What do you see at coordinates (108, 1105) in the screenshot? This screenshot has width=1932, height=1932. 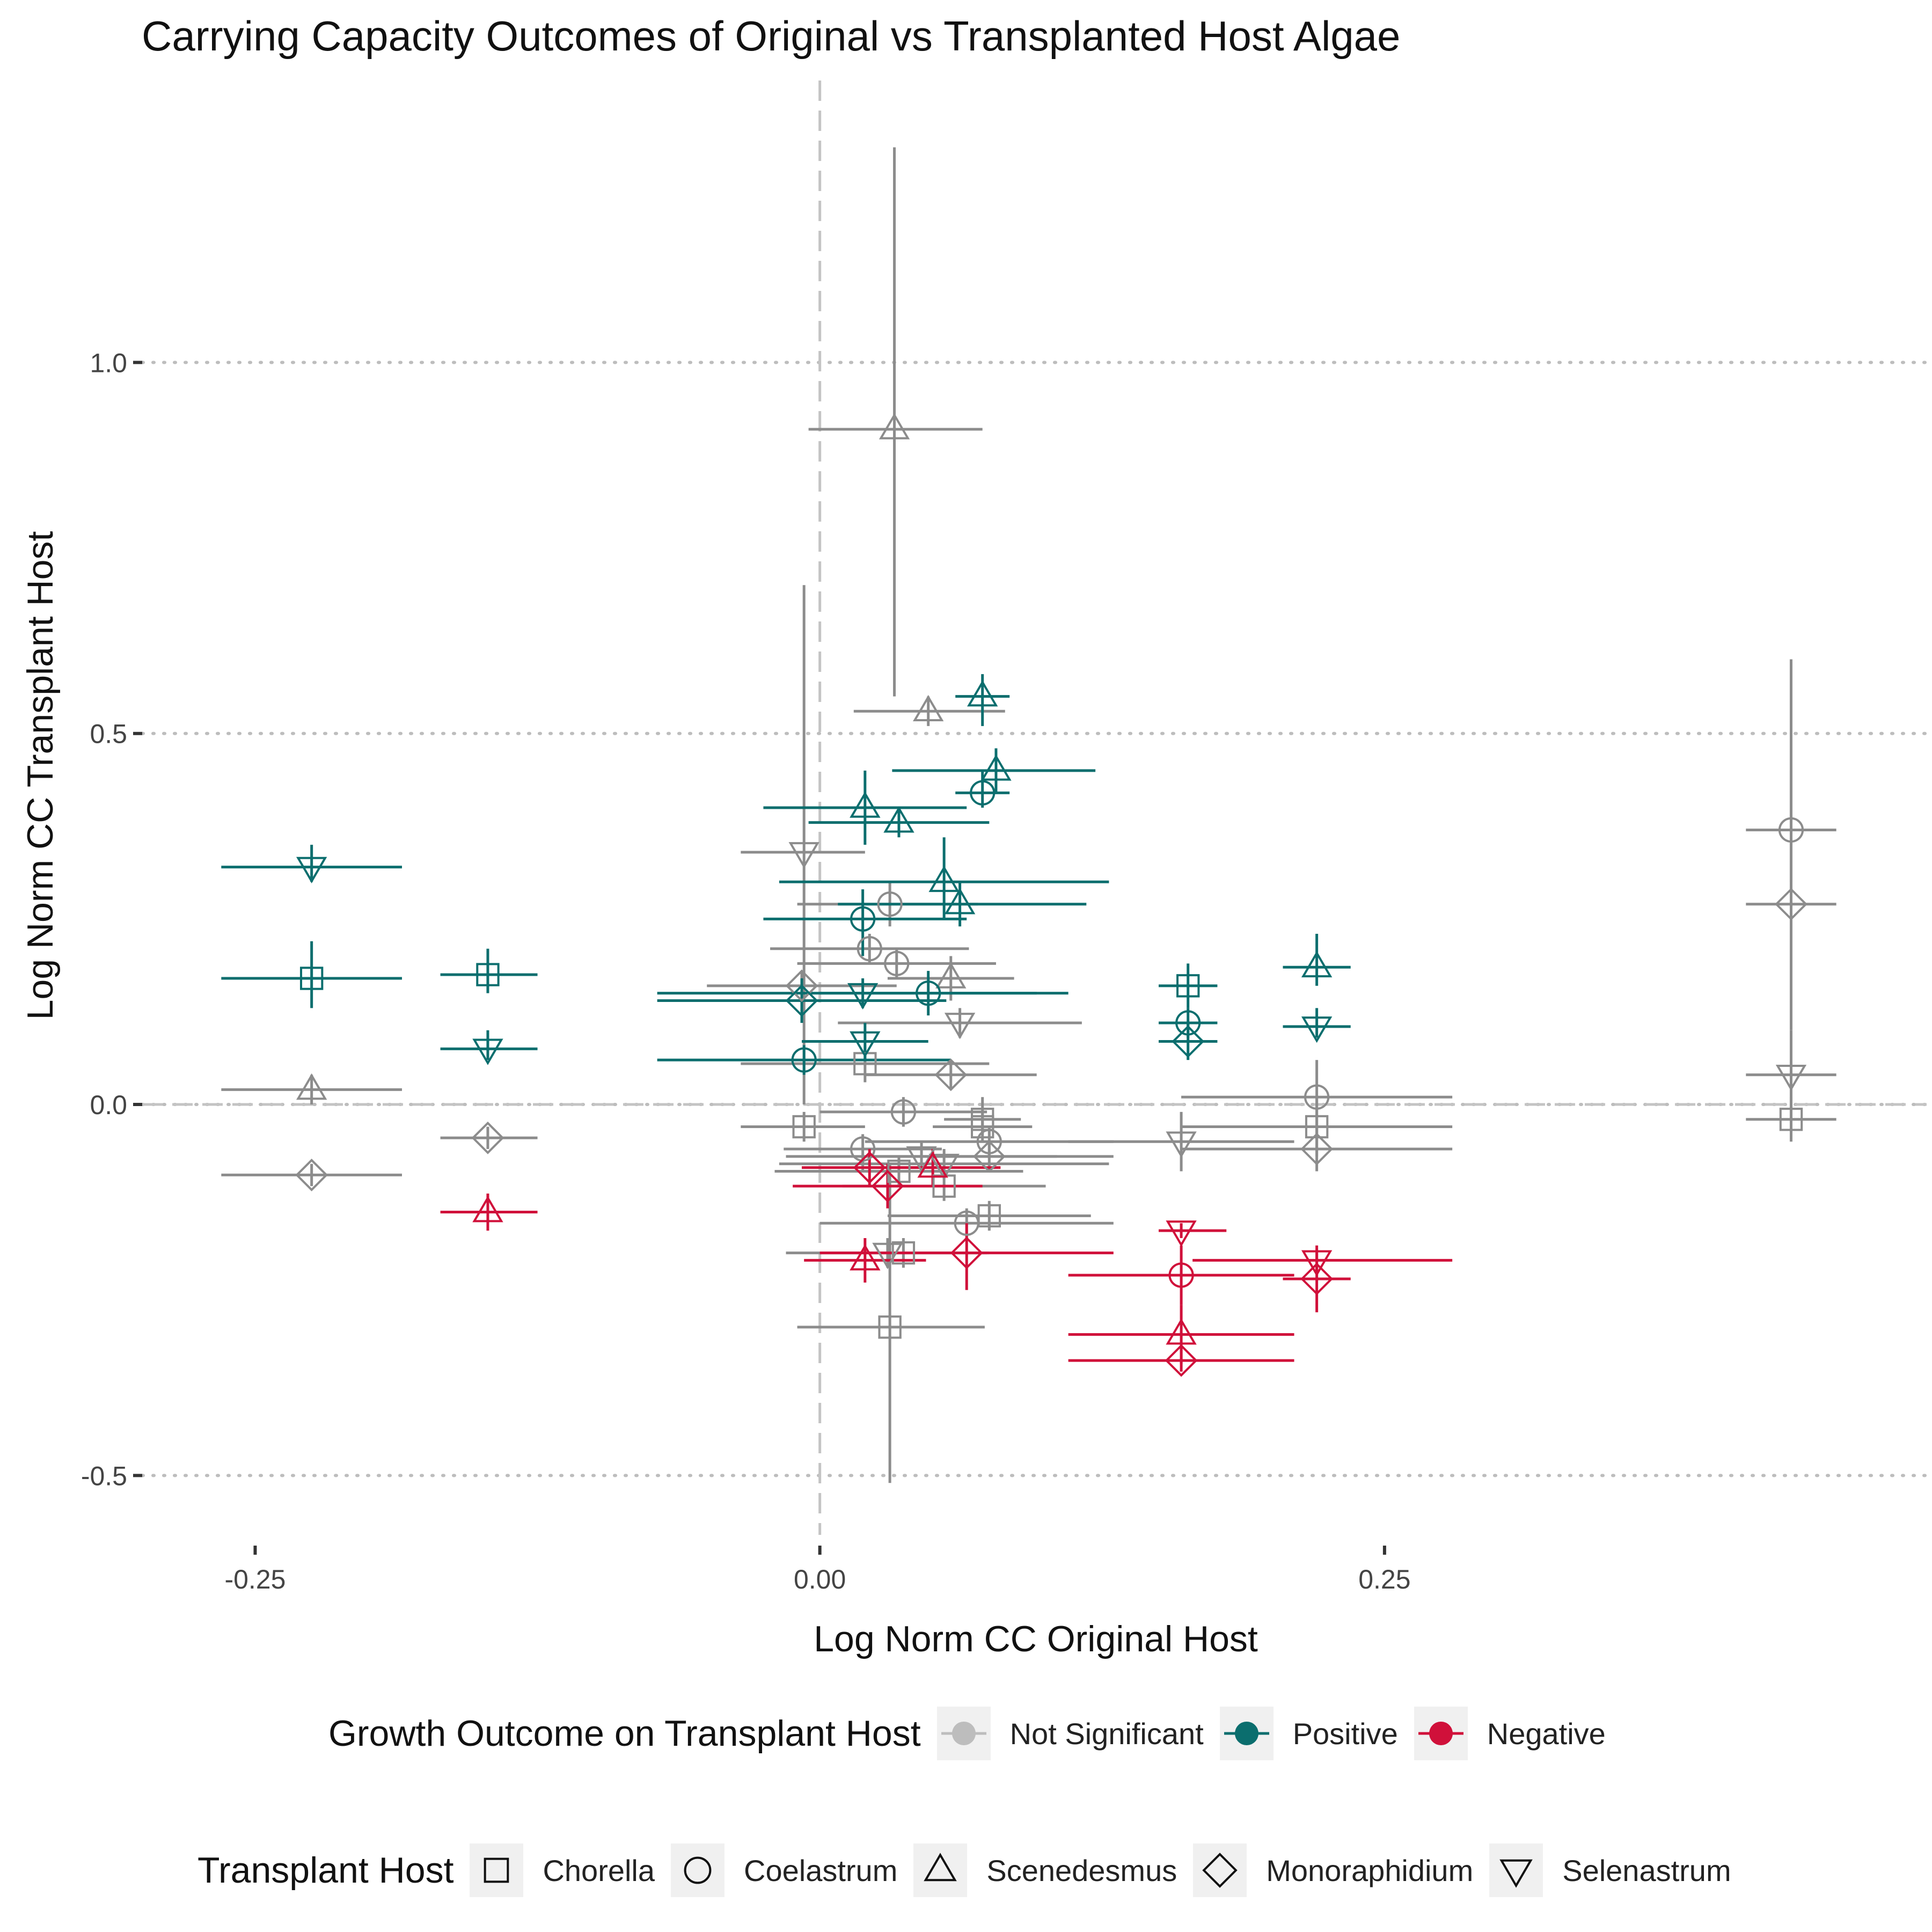 I see `y-tick-label: 0.0` at bounding box center [108, 1105].